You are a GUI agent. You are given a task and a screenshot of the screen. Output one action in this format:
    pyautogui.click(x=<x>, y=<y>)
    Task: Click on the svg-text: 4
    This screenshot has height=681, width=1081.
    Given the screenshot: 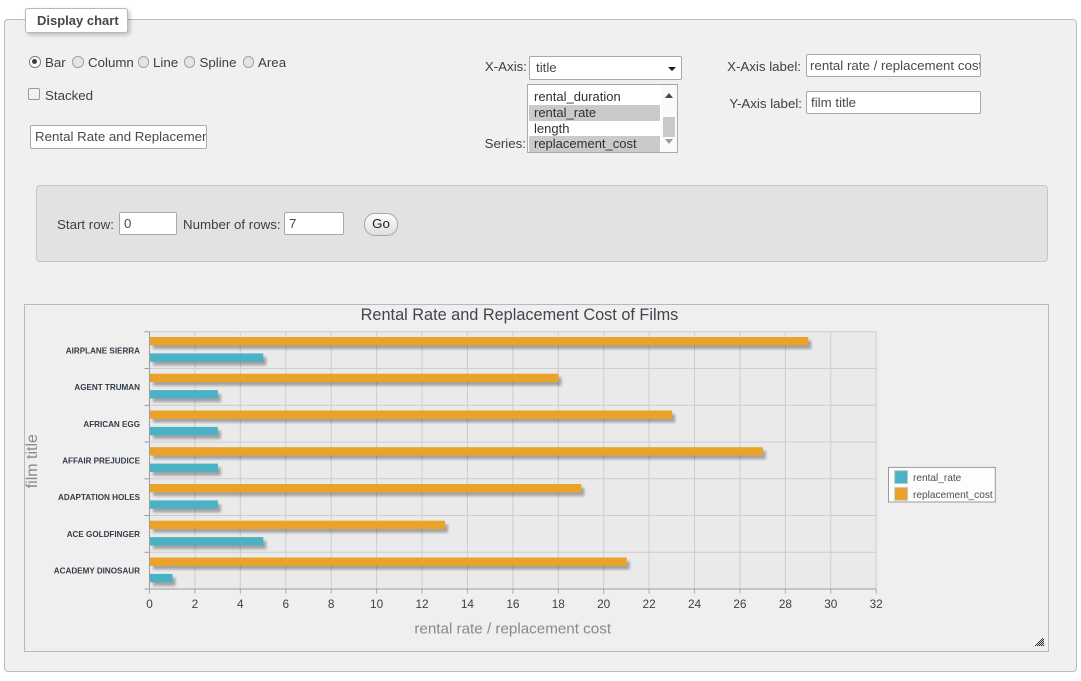 What is the action you would take?
    pyautogui.click(x=240, y=604)
    